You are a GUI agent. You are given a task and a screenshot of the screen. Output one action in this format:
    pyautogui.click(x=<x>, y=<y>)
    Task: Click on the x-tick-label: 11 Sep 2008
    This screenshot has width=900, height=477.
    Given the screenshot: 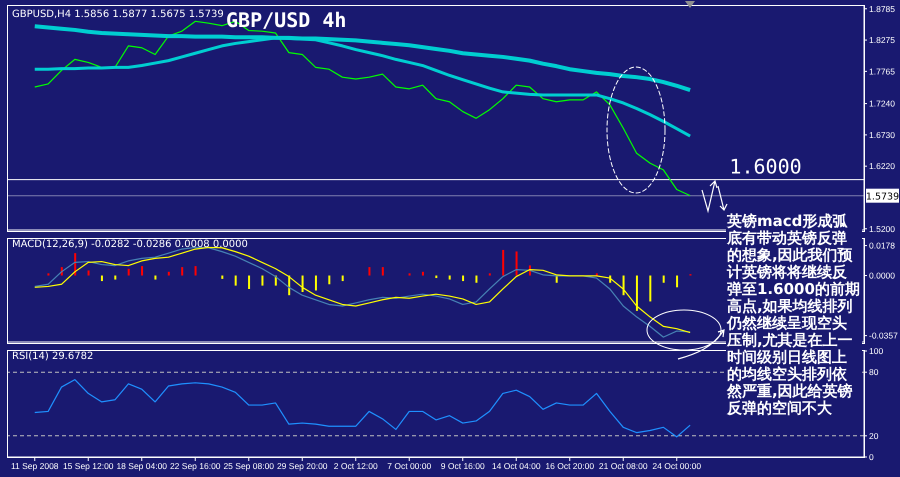 What is the action you would take?
    pyautogui.click(x=34, y=466)
    